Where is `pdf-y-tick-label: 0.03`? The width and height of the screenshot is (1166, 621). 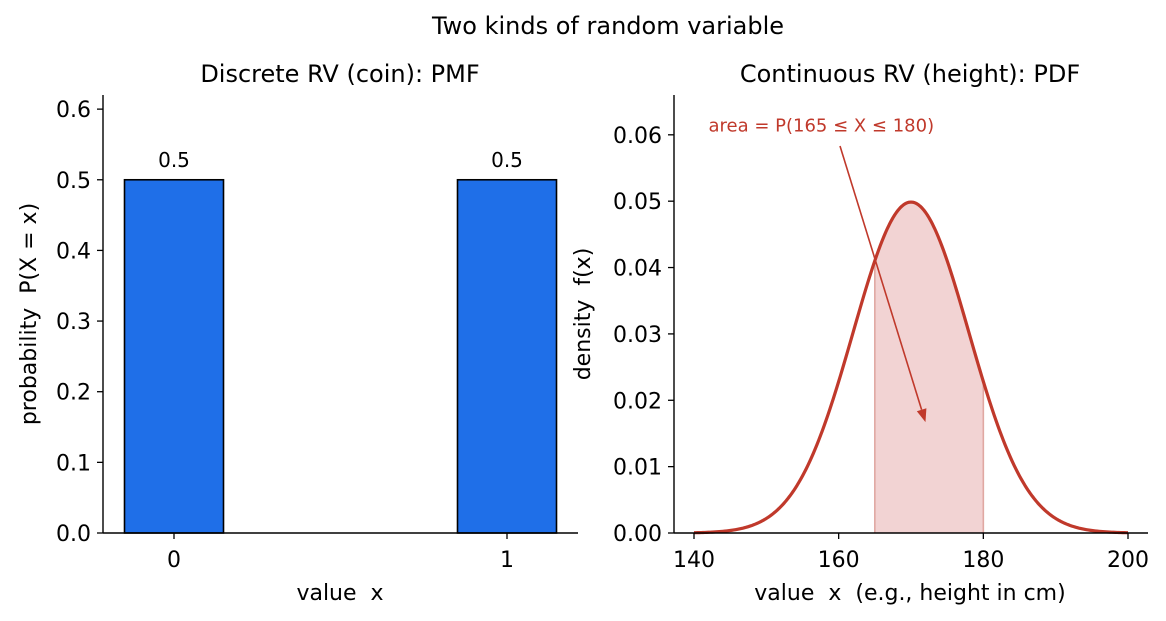 pdf-y-tick-label: 0.03 is located at coordinates (637, 335).